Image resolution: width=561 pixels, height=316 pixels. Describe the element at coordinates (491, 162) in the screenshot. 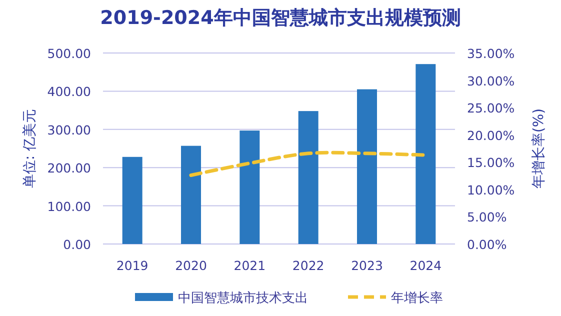

I see `y2-tick-label: 15.00%` at that location.